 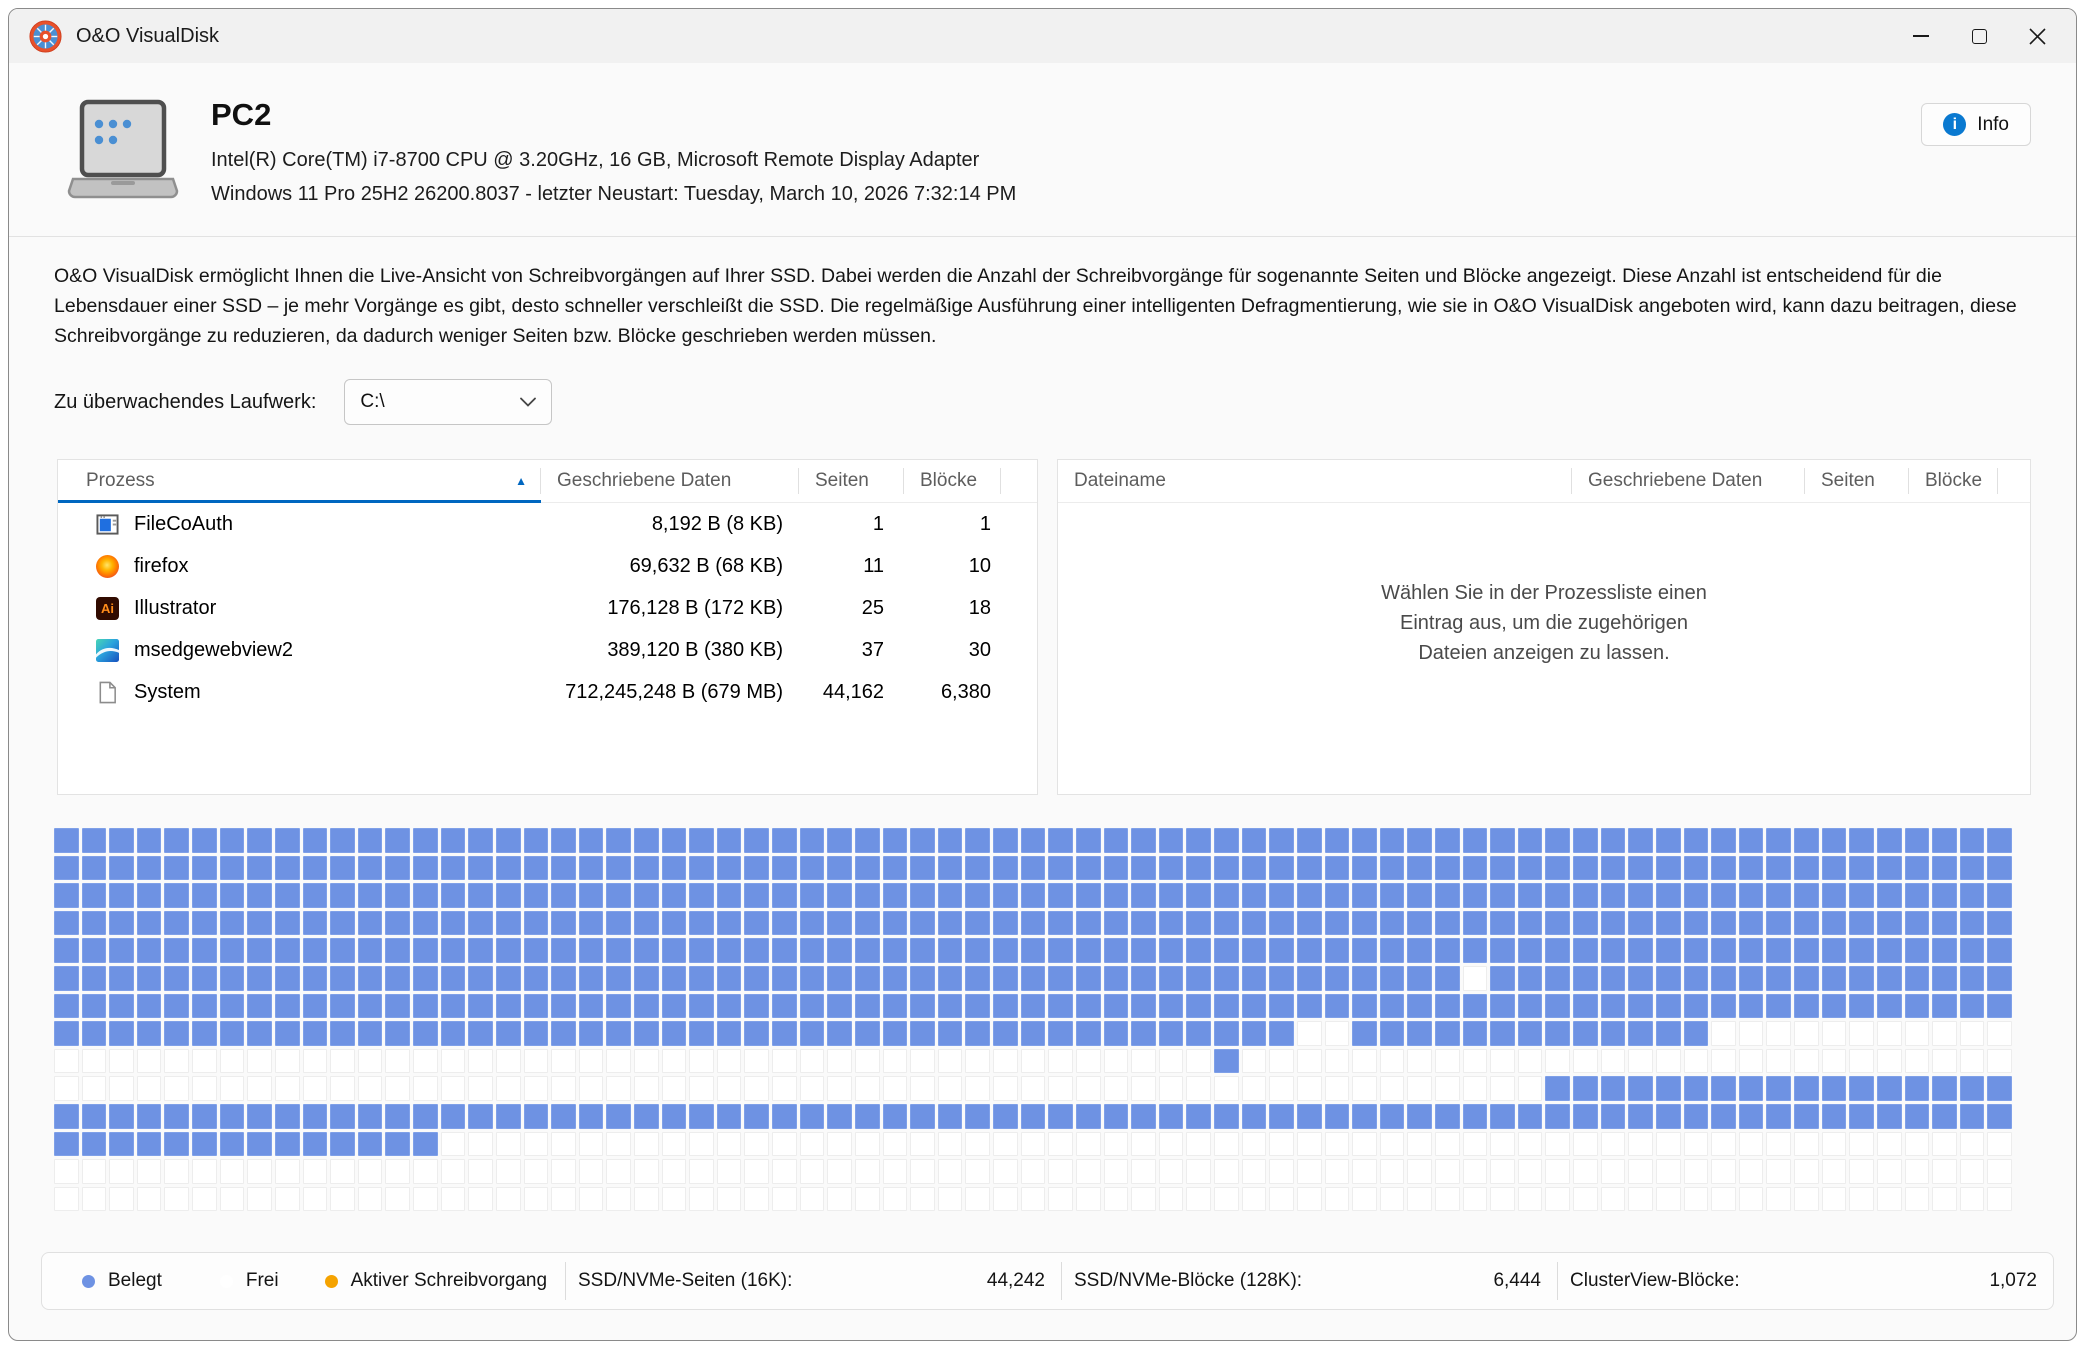 What do you see at coordinates (547, 566) in the screenshot?
I see `process-row-firefox: firefox 69,632 B (68 KB) 11 10` at bounding box center [547, 566].